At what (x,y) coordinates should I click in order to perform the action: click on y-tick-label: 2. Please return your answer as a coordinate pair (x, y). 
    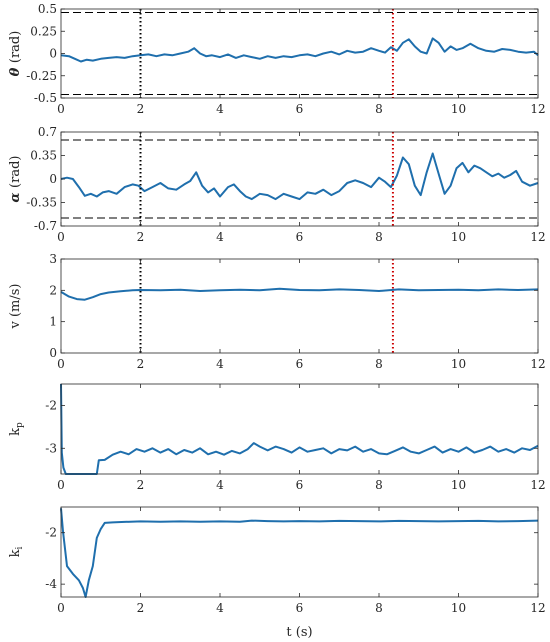
    Looking at the image, I should click on (53, 290).